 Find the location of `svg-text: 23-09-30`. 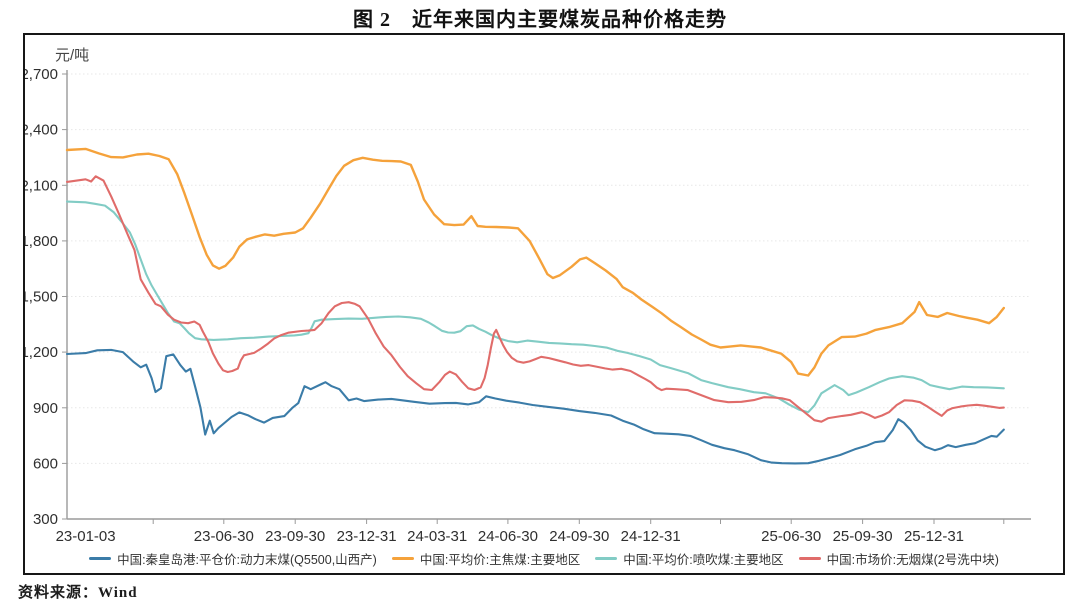

svg-text: 23-09-30 is located at coordinates (295, 536).